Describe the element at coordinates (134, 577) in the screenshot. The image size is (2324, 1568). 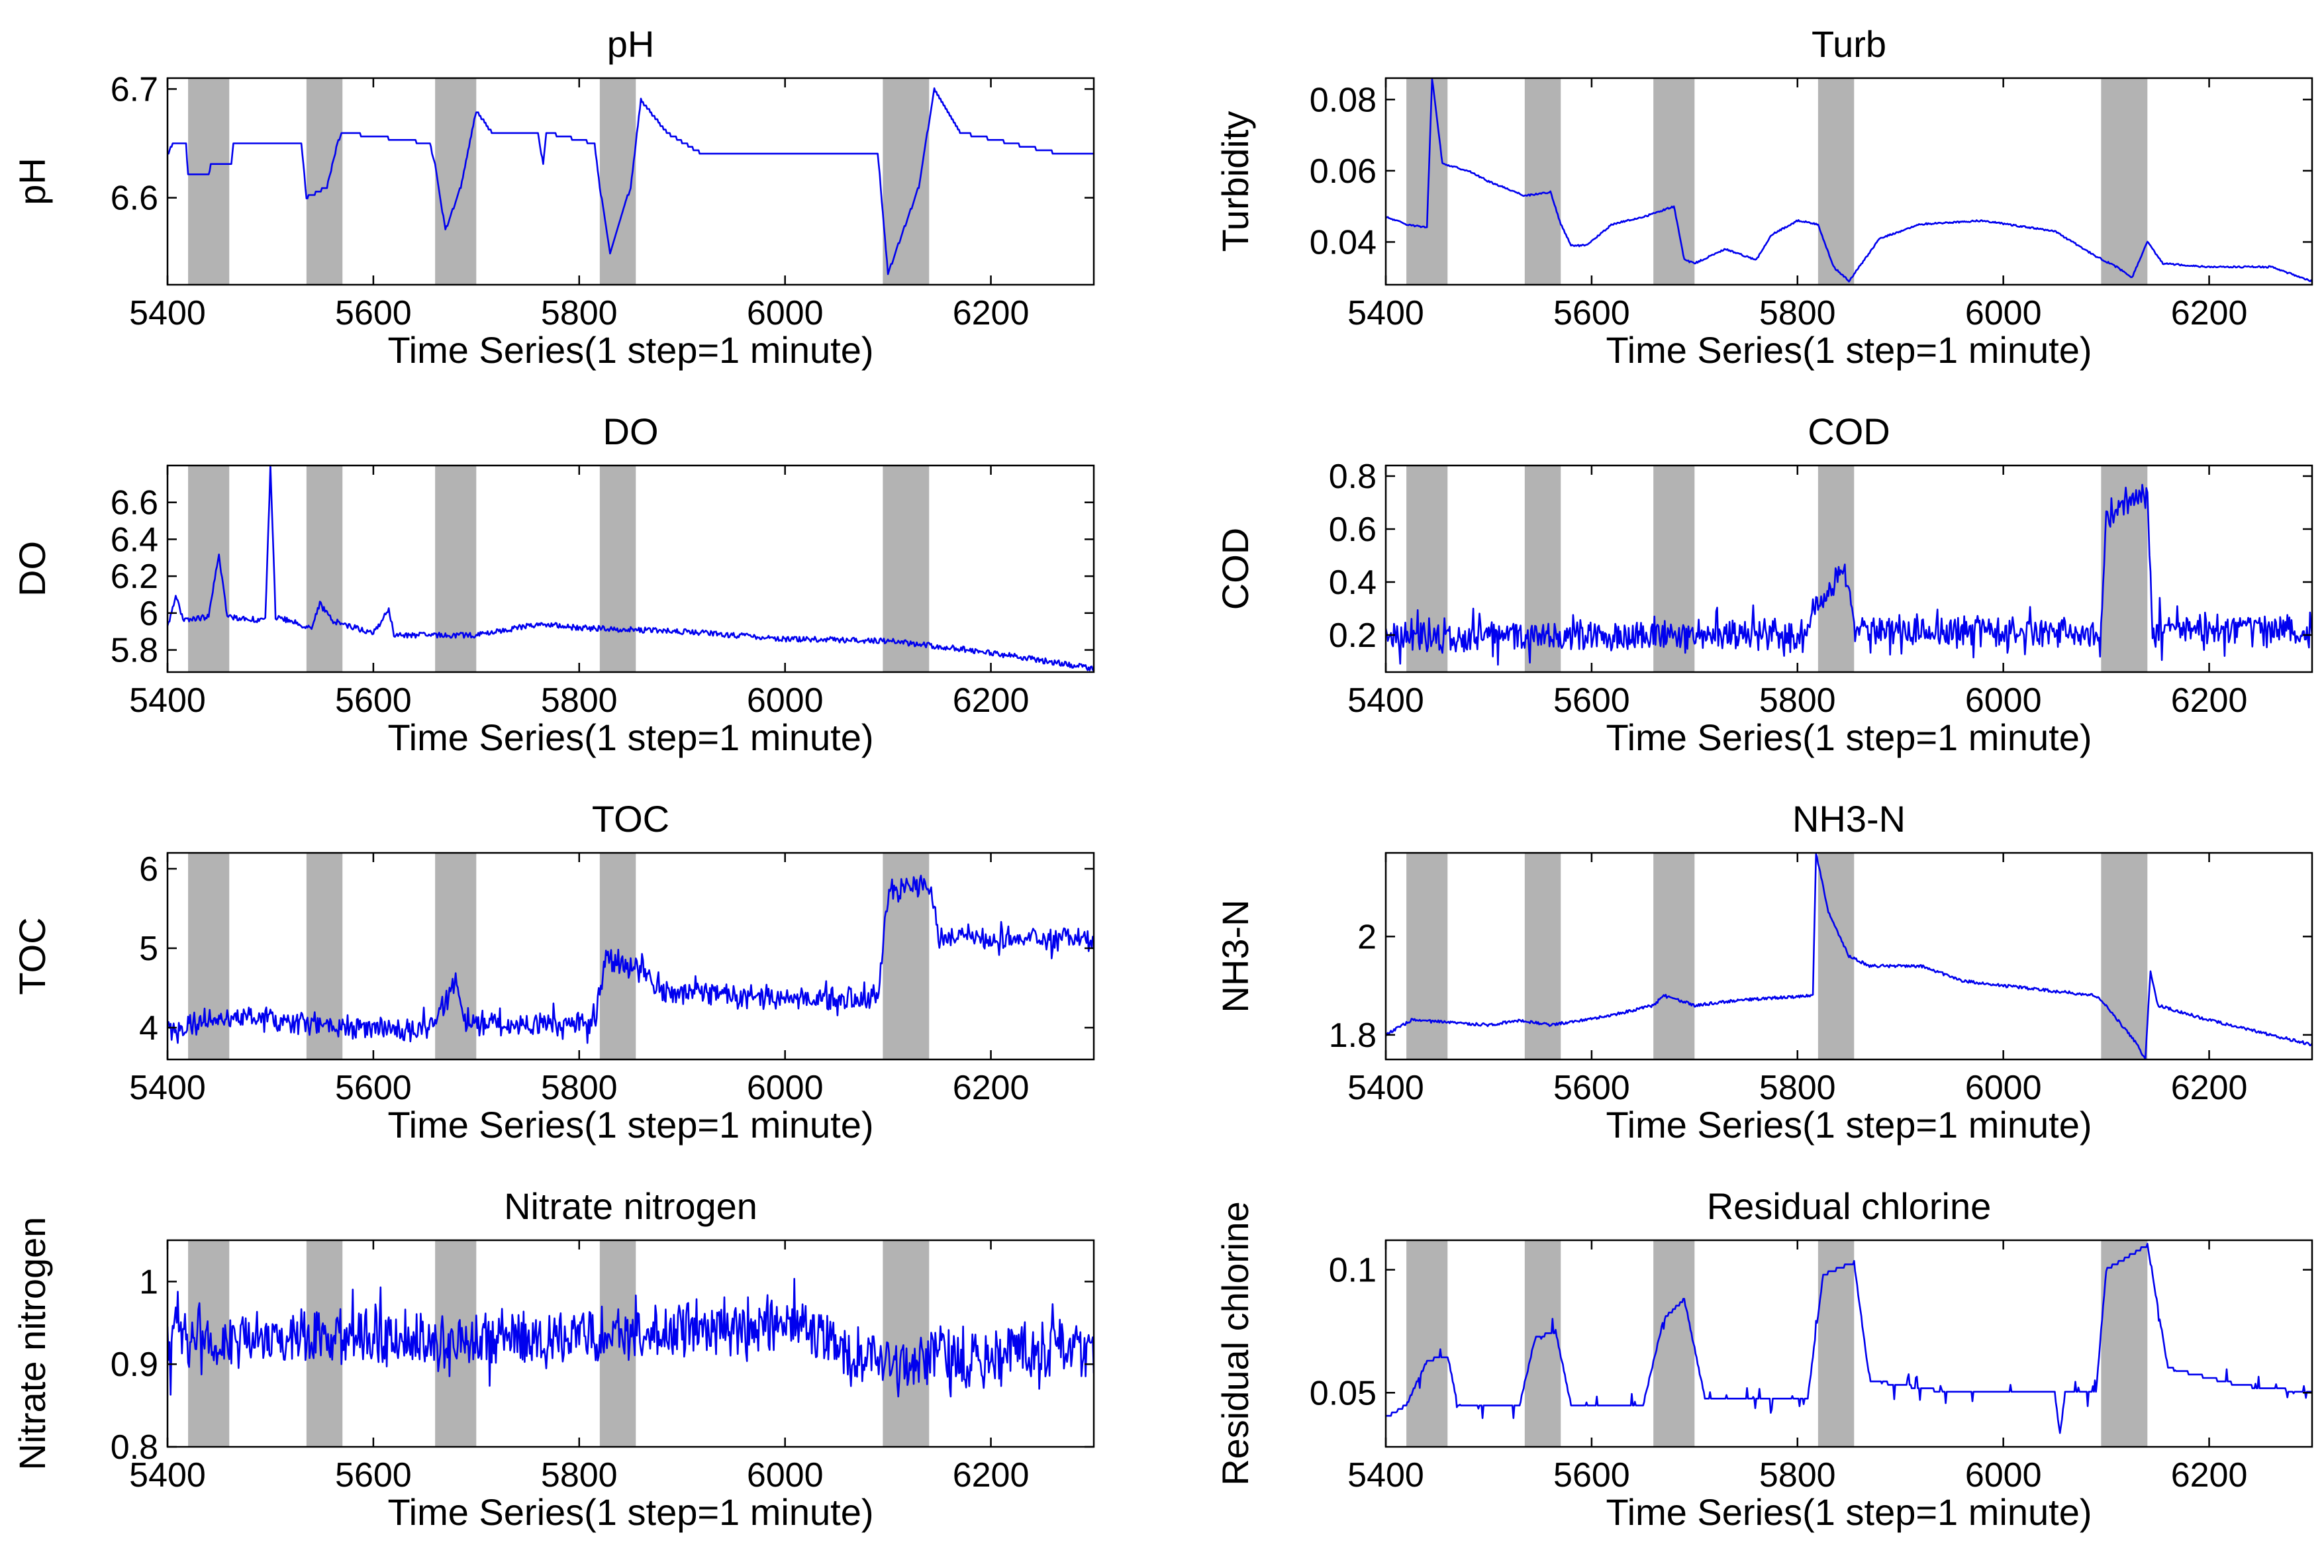
I see `y-tick-label: 6.2` at that location.